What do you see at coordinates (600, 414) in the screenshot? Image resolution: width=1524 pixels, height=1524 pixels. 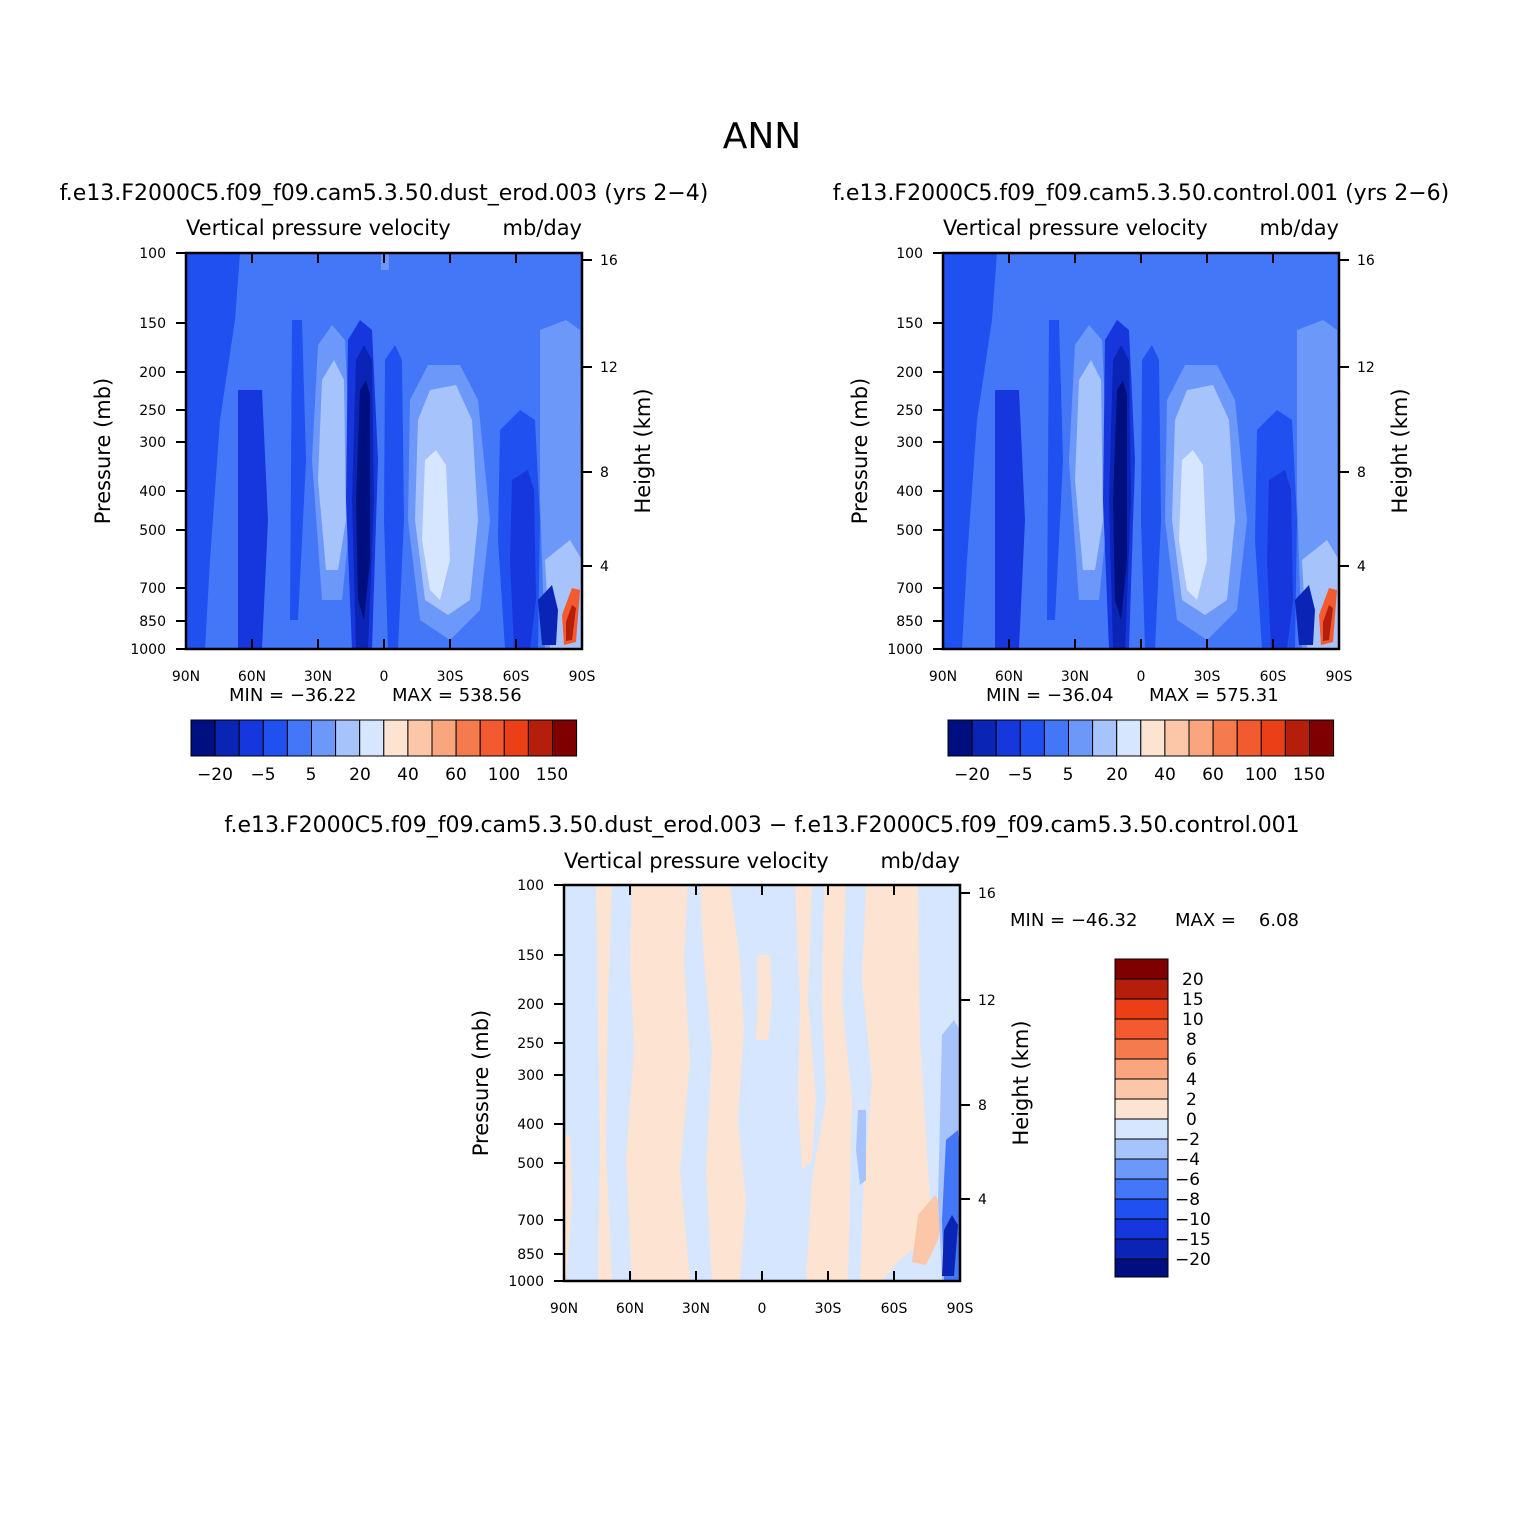 I see `y-ticks-right: 16 12 8 4` at bounding box center [600, 414].